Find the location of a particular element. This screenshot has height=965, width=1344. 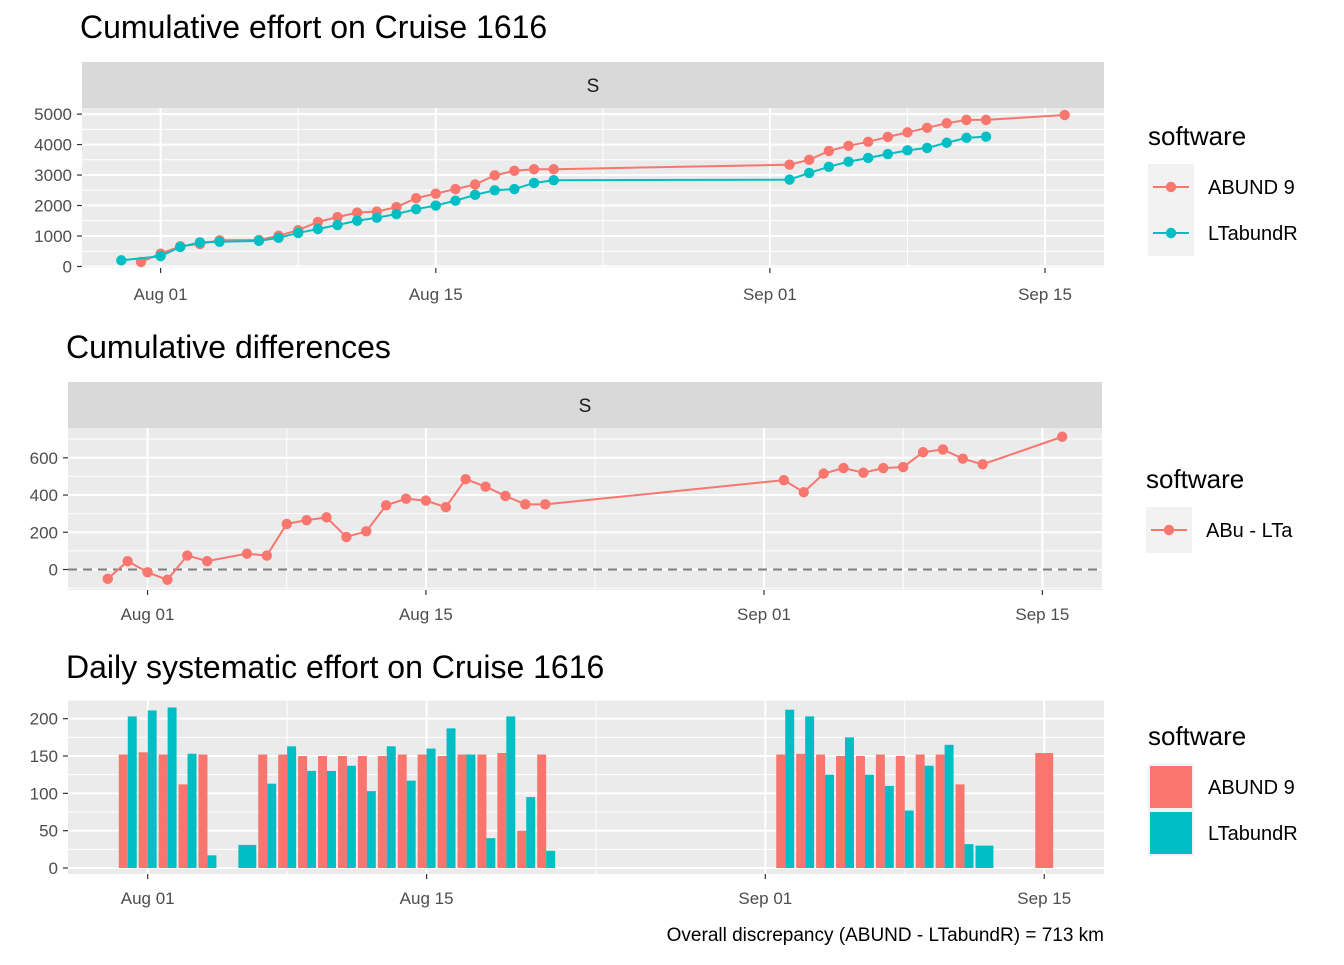

y-tick-label: 150 is located at coordinates (44, 756).